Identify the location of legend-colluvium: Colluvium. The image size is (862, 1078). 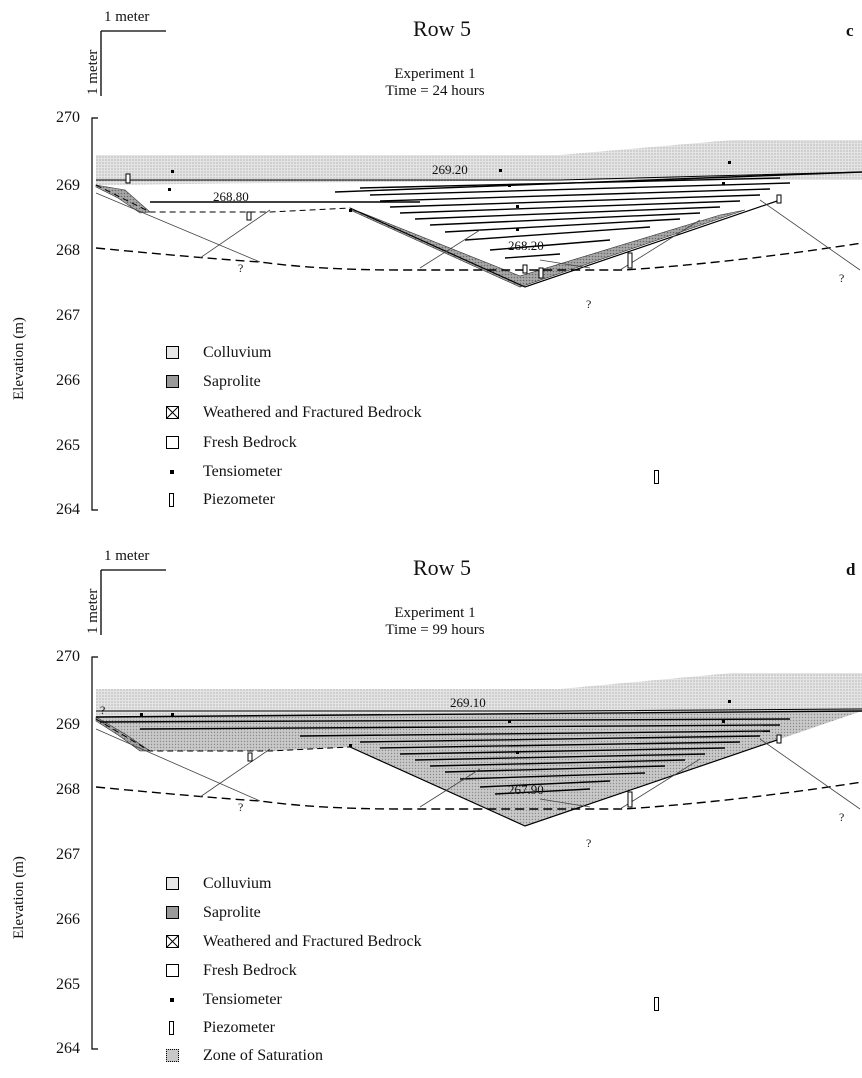
(216, 353).